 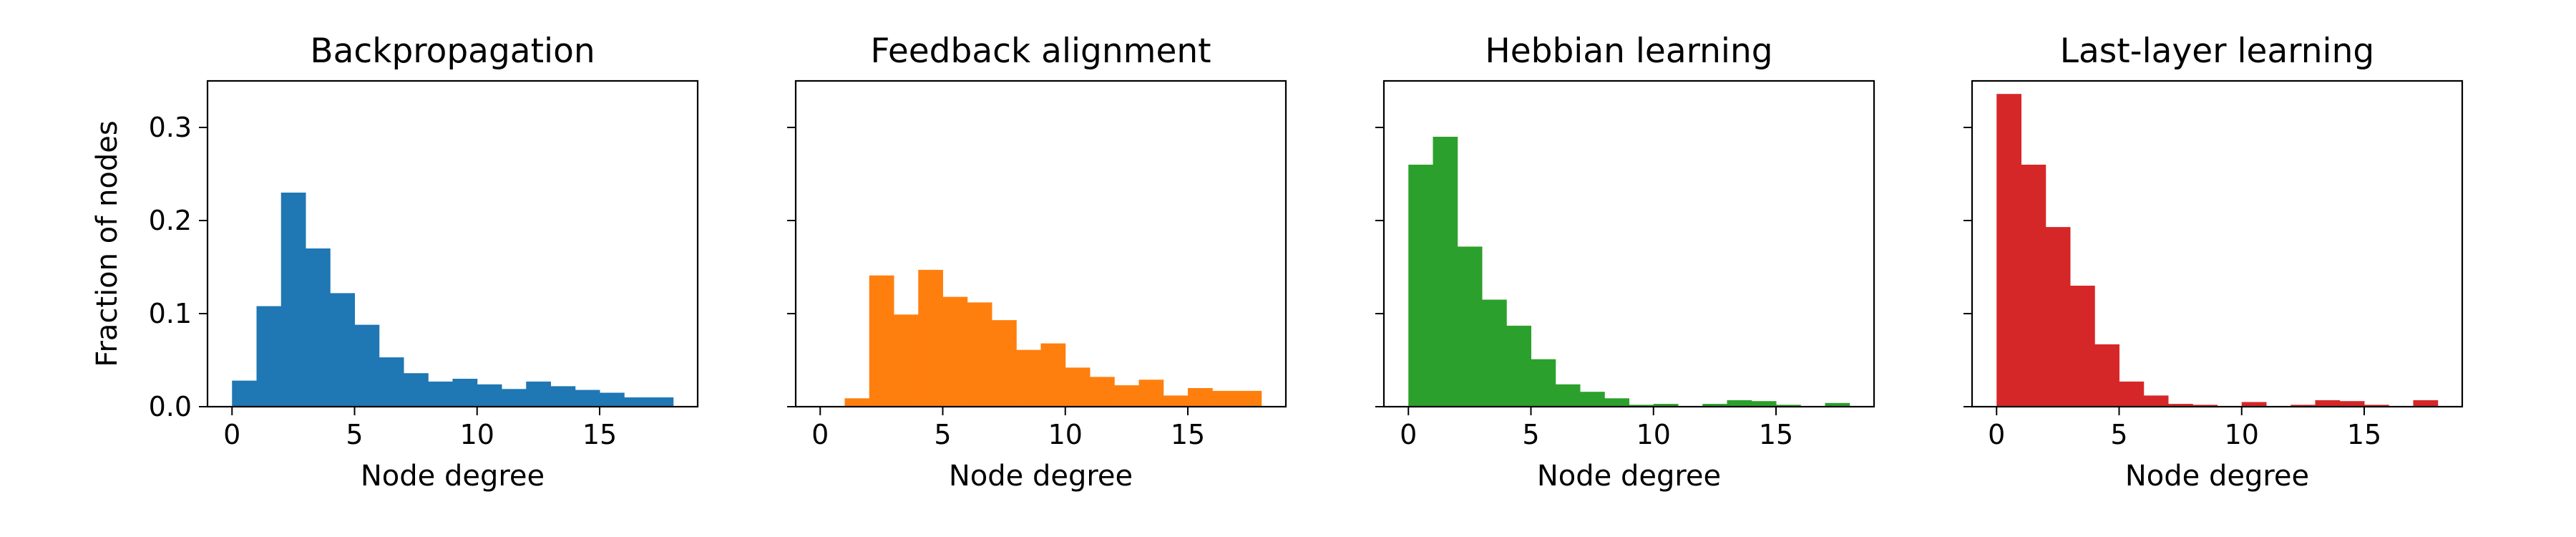 What do you see at coordinates (170, 406) in the screenshot?
I see `y-tick-label: 0.0` at bounding box center [170, 406].